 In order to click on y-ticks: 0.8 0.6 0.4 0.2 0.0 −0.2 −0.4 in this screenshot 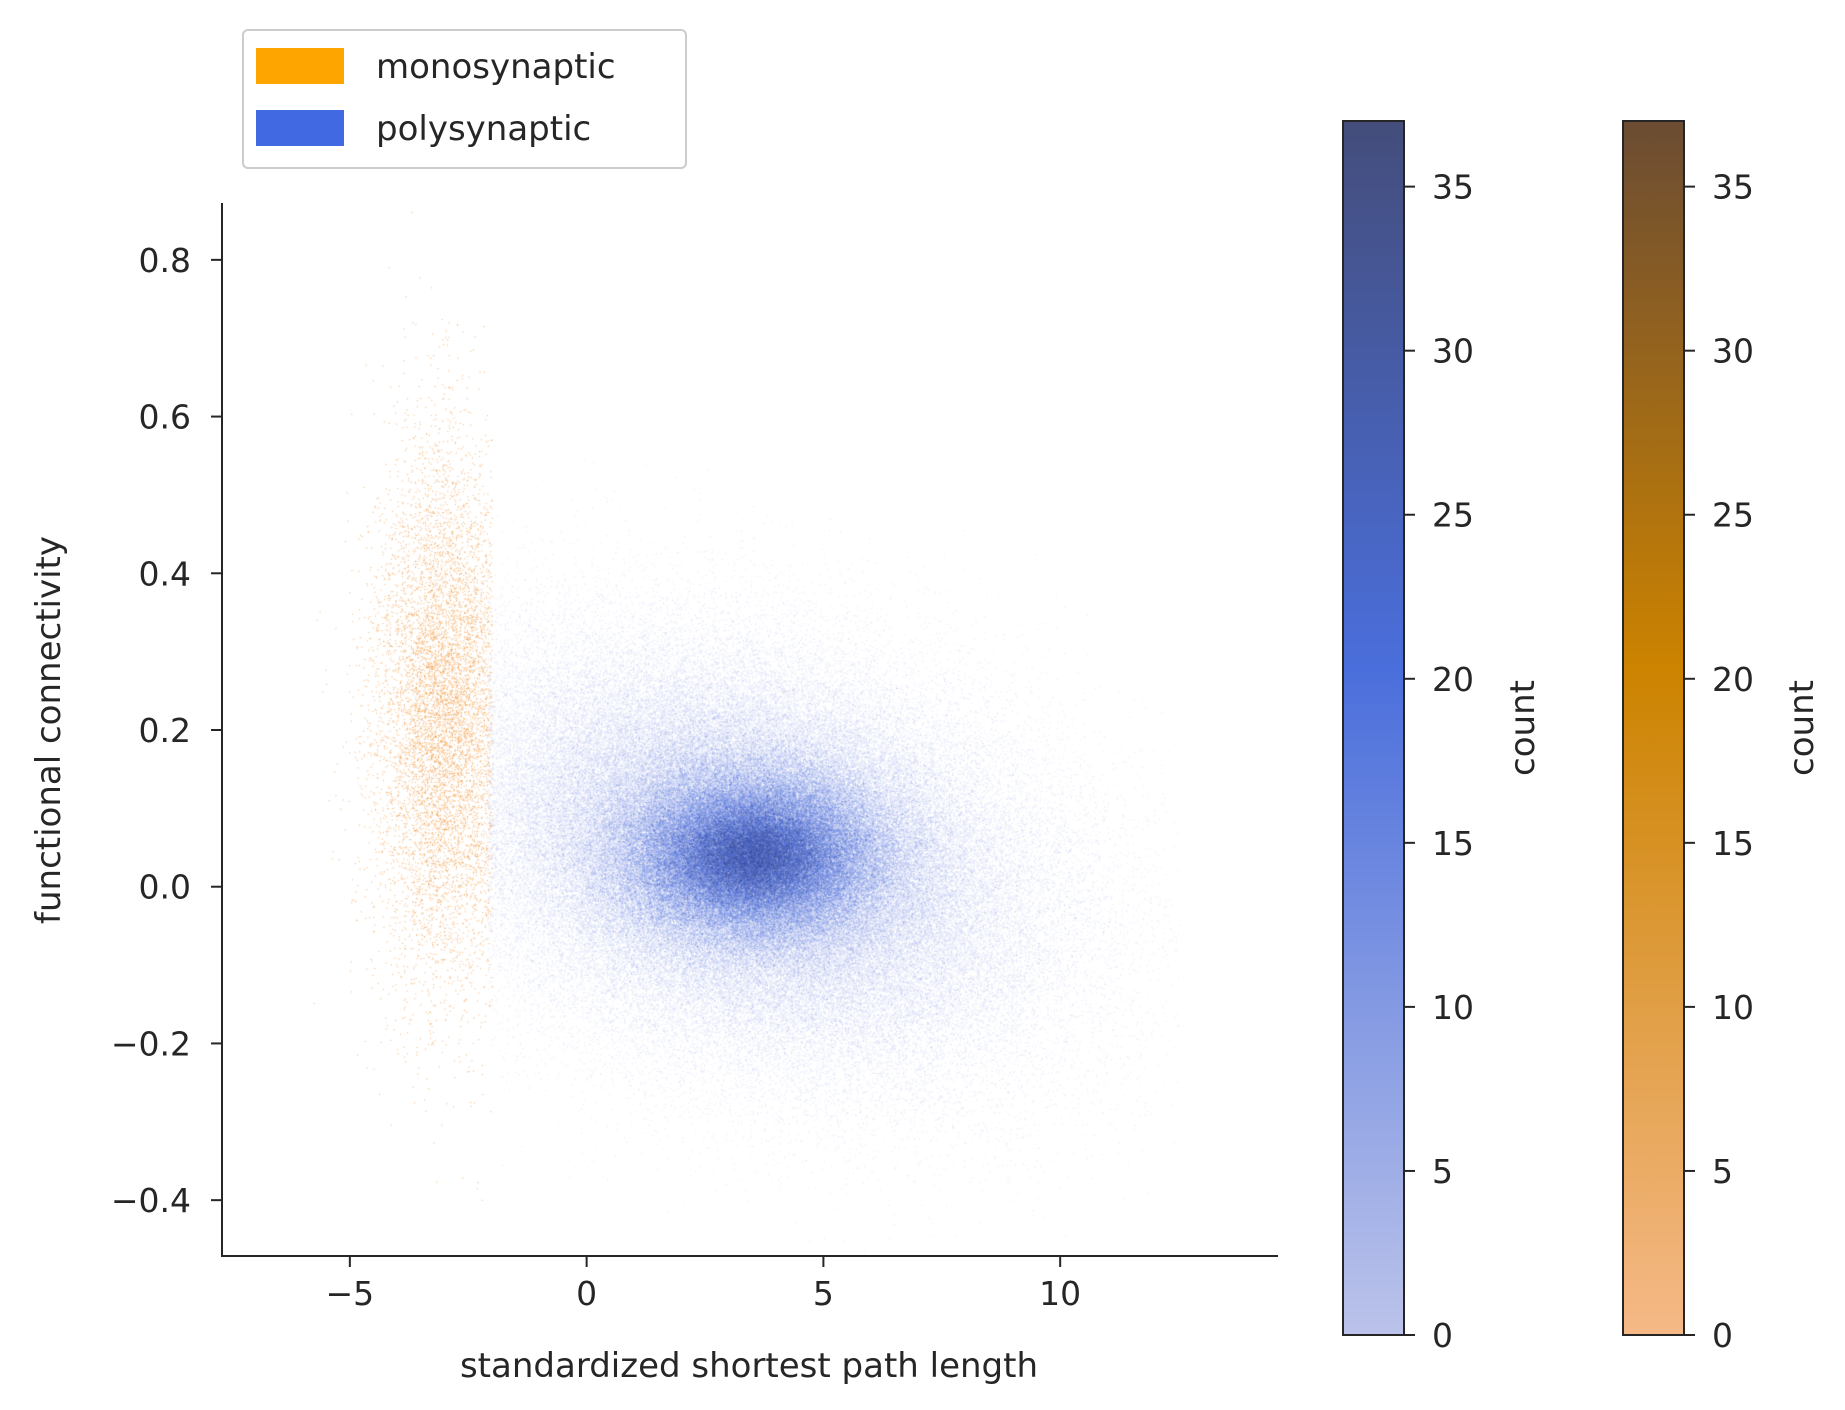, I will do `click(166, 730)`.